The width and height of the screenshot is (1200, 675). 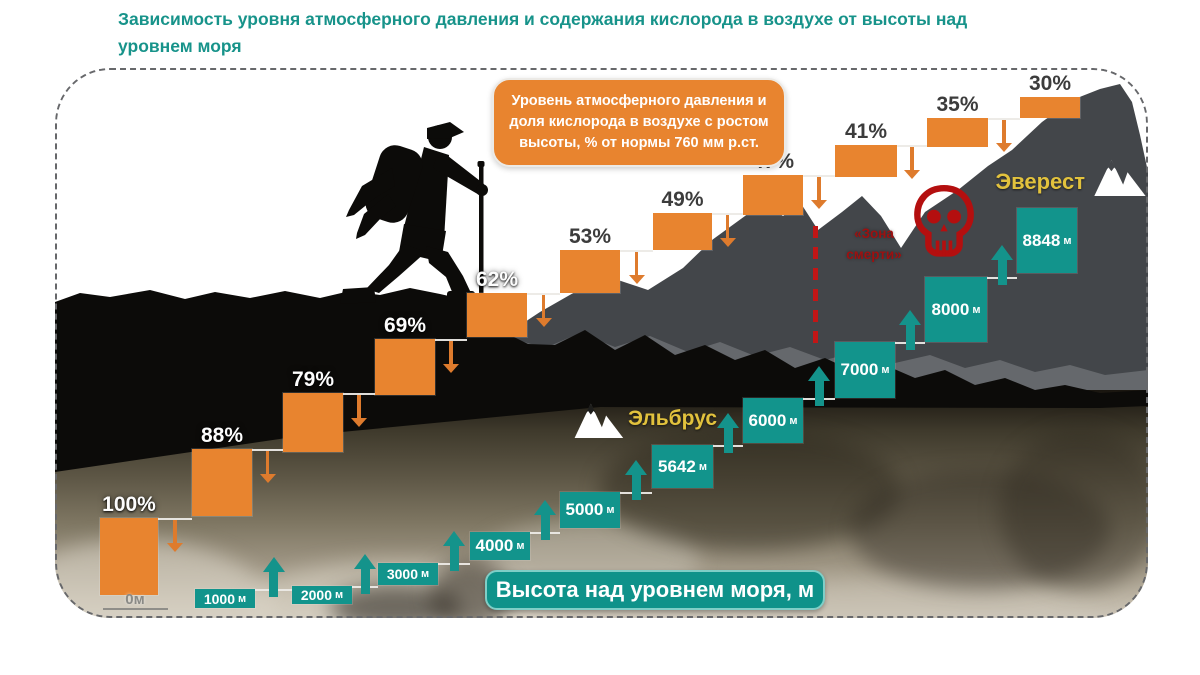 I want to click on death-zone-label: «Зона смерти», so click(x=874, y=244).